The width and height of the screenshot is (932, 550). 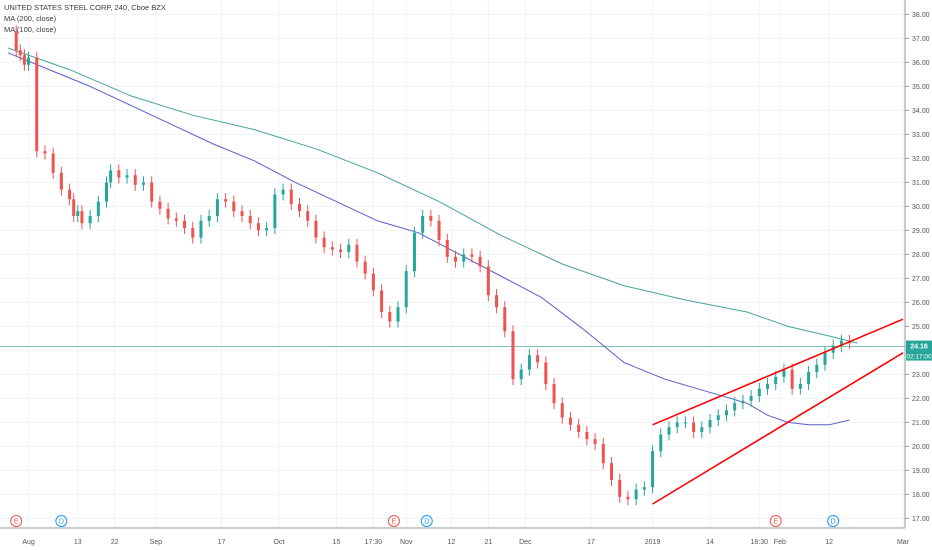 I want to click on y-tick-label: 30.00, so click(x=921, y=207).